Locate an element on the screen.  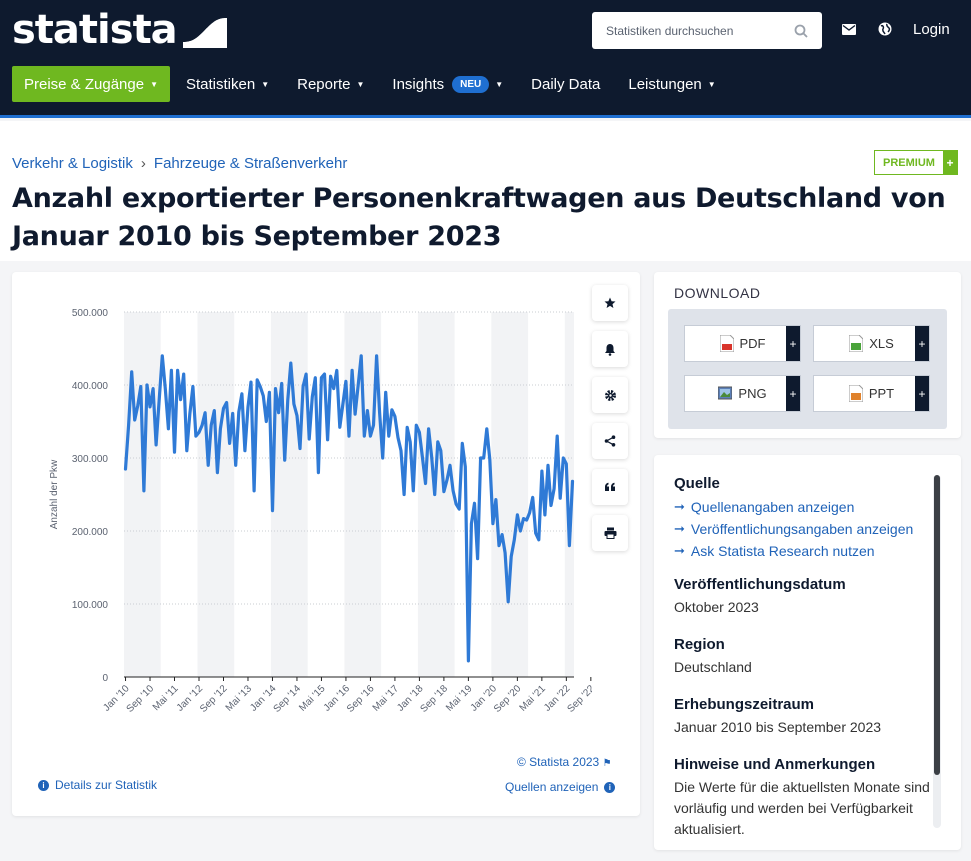
details-link: i Details zur Statistik is located at coordinates (94, 785).